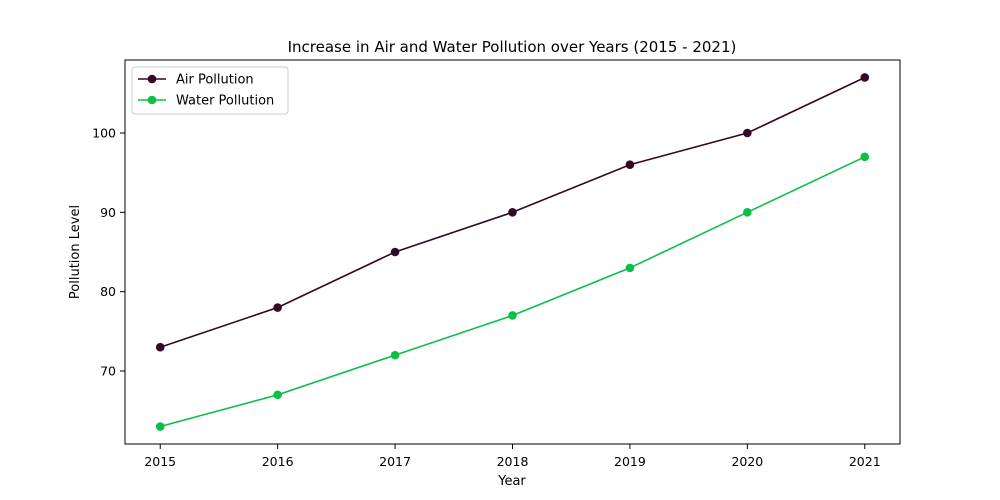 The image size is (1000, 500). What do you see at coordinates (108, 252) in the screenshot?
I see `y-axis: 70 80 90 100` at bounding box center [108, 252].